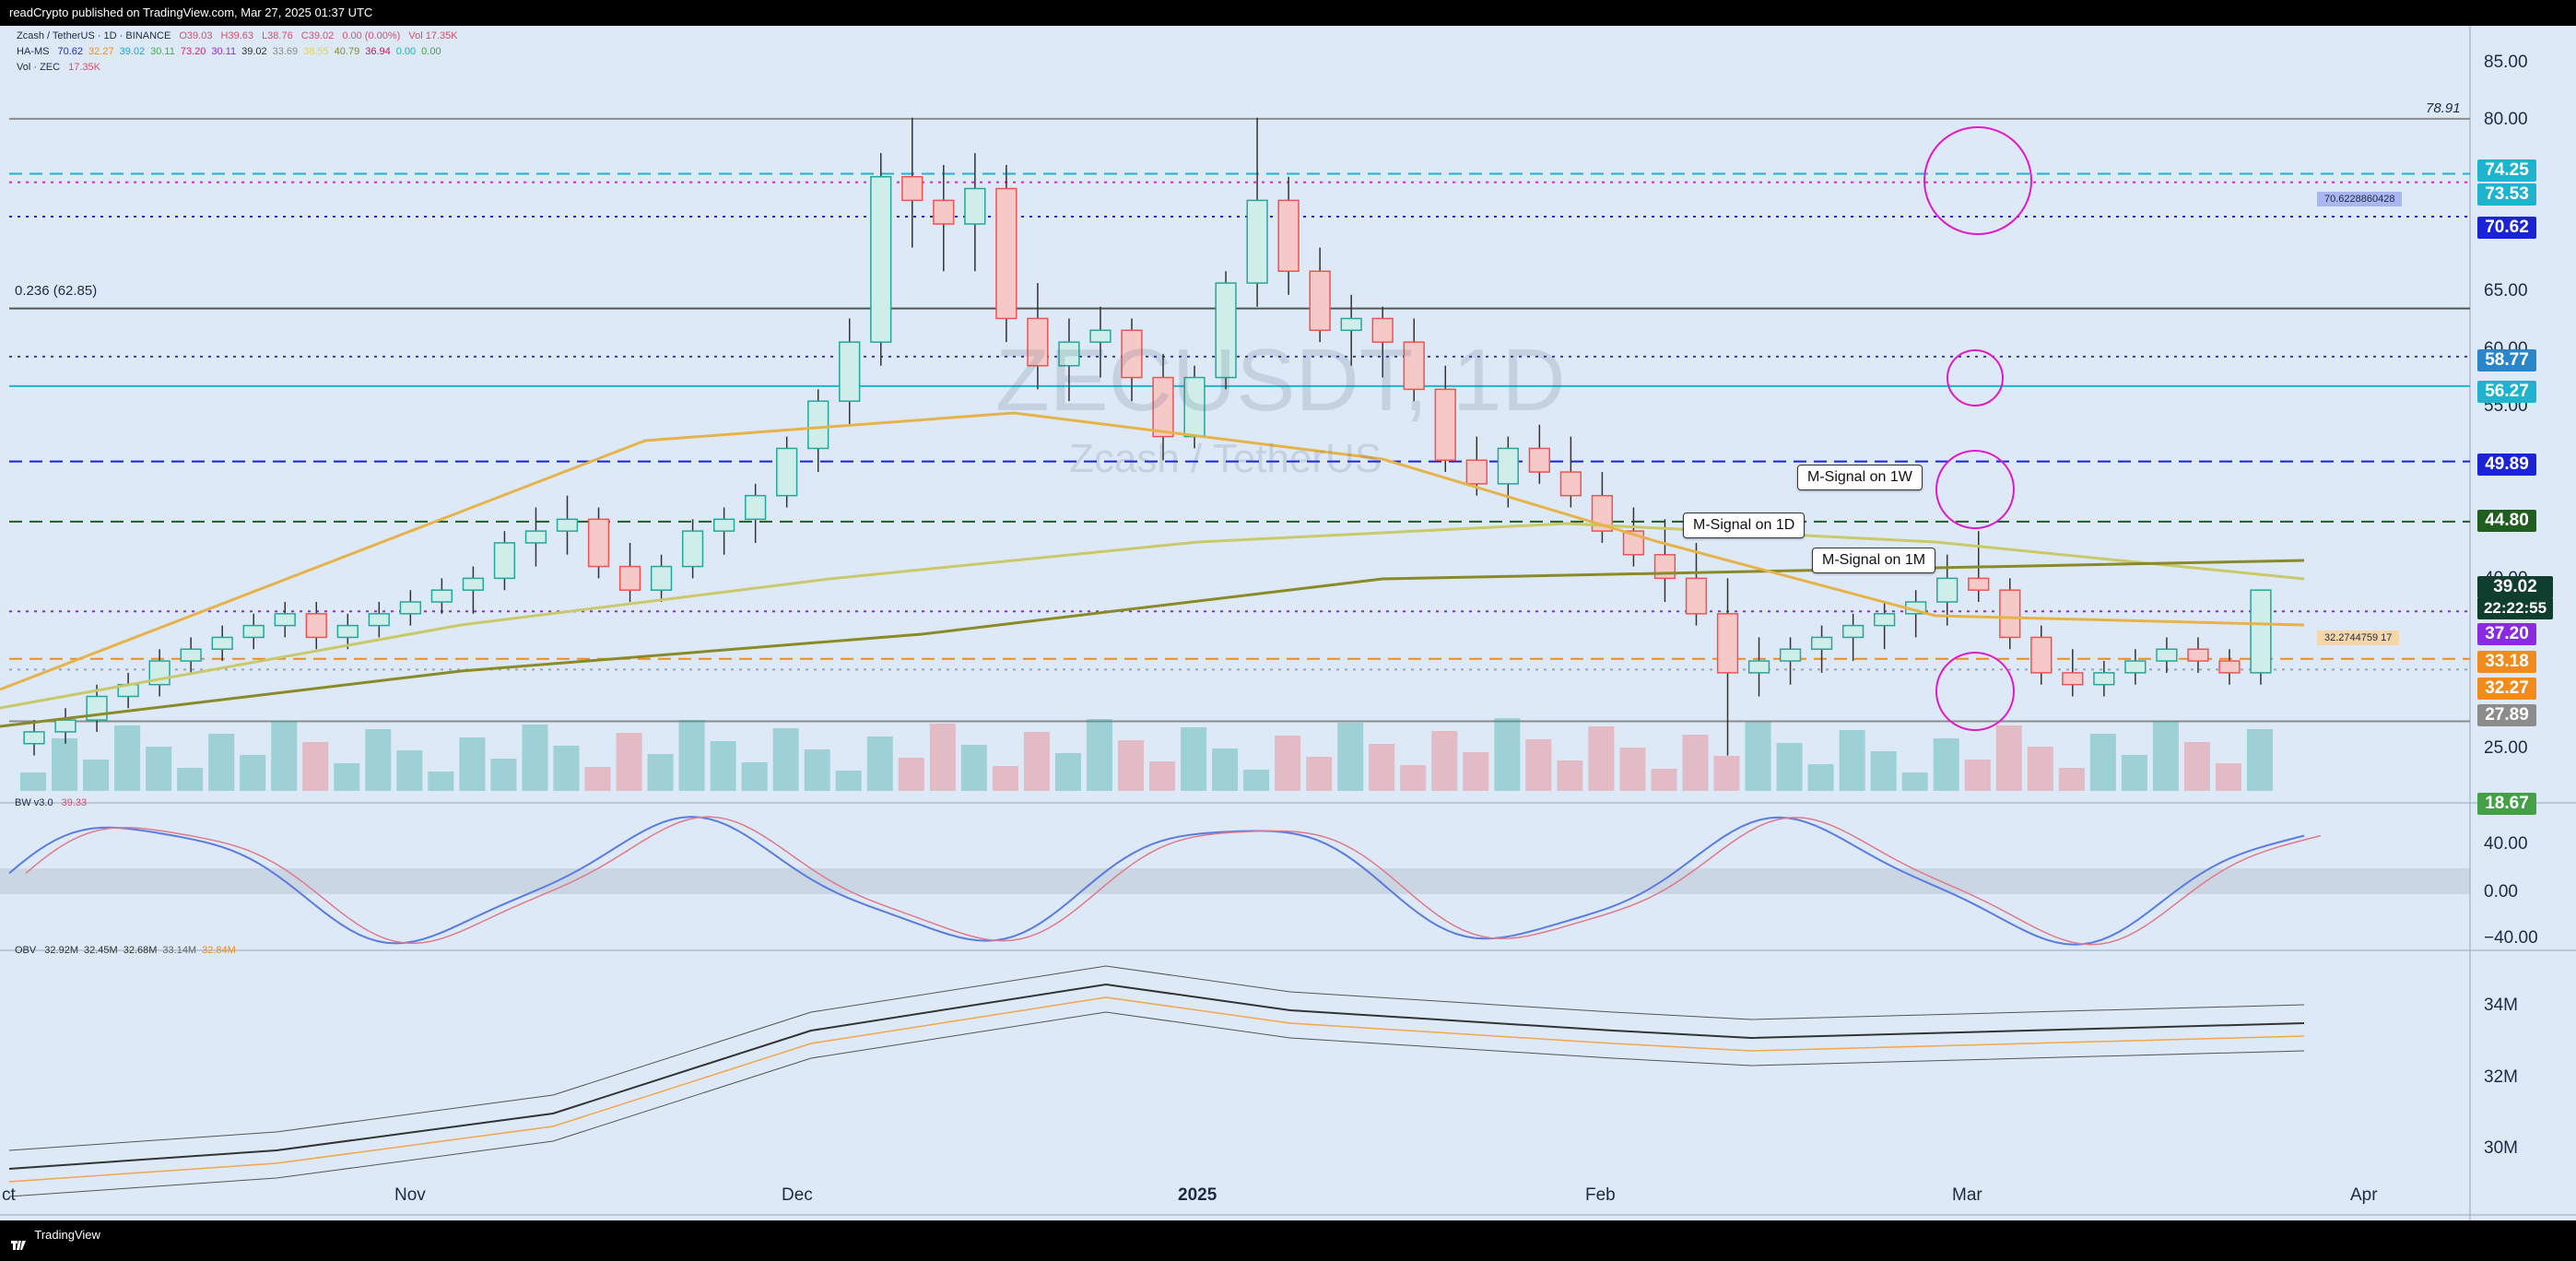 The height and width of the screenshot is (1261, 2576). I want to click on bw-label: BW v3.0, so click(34, 802).